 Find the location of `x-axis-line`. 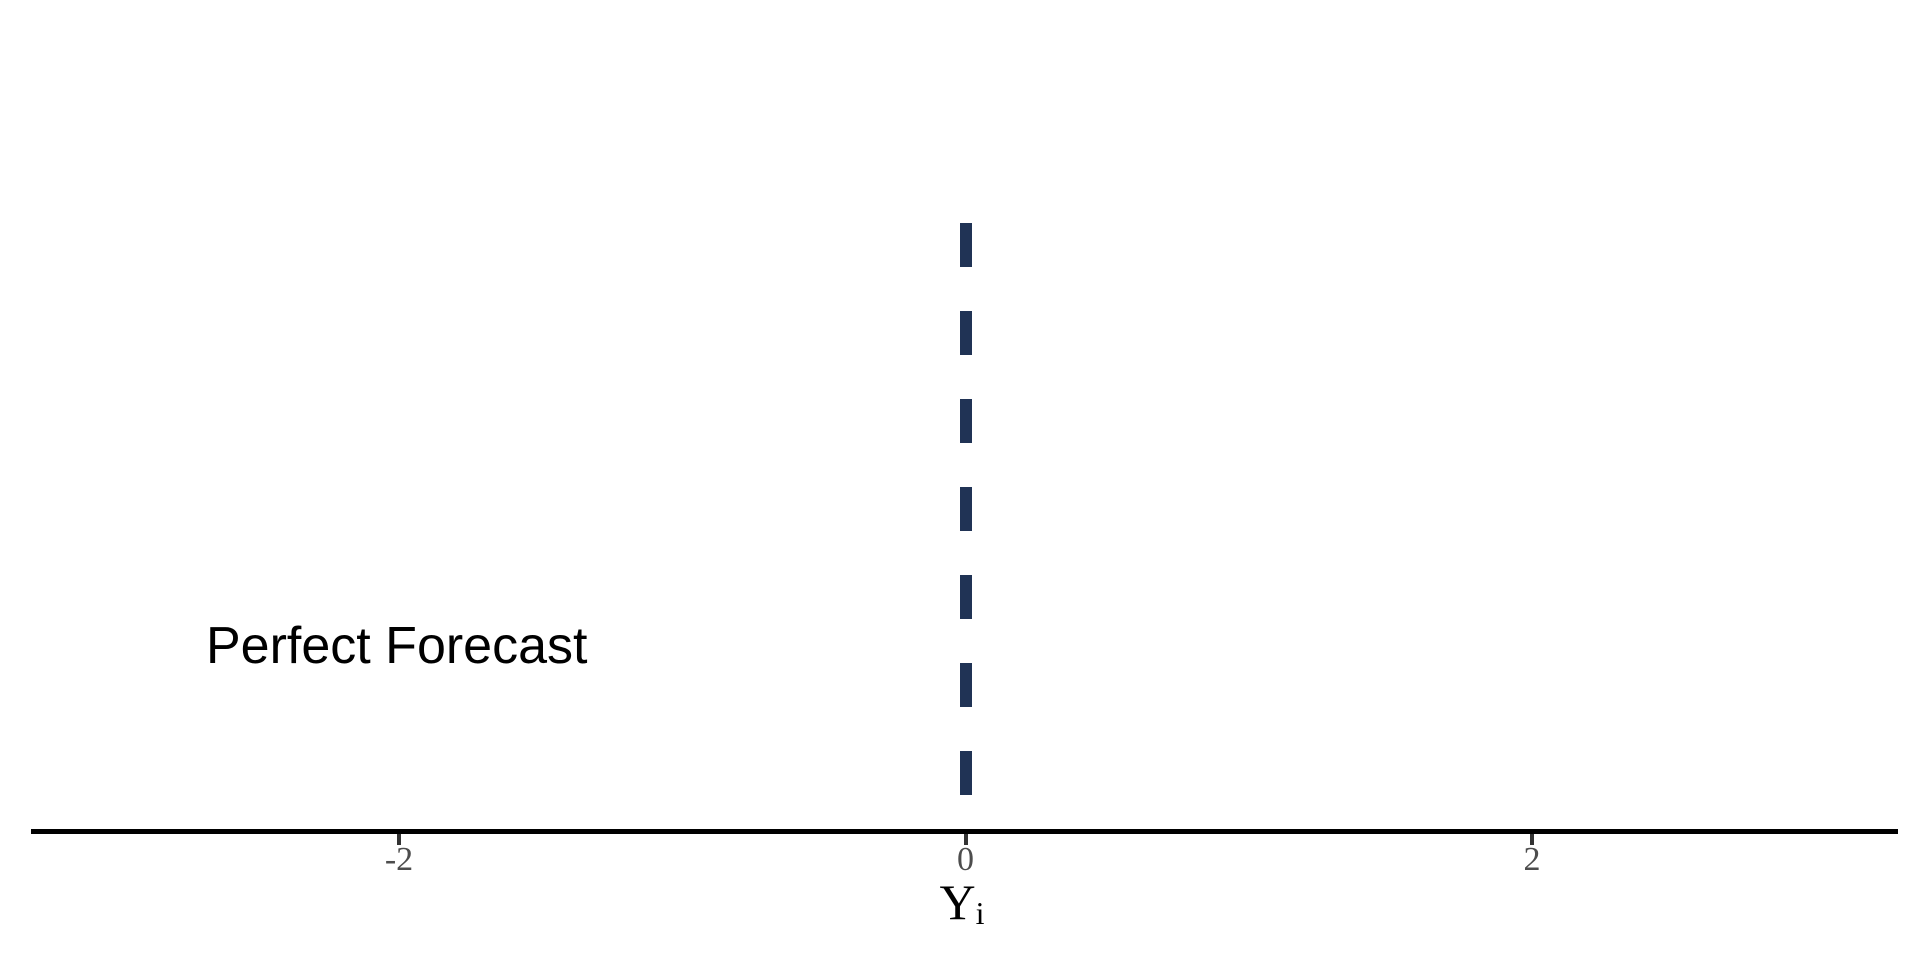

x-axis-line is located at coordinates (964, 831).